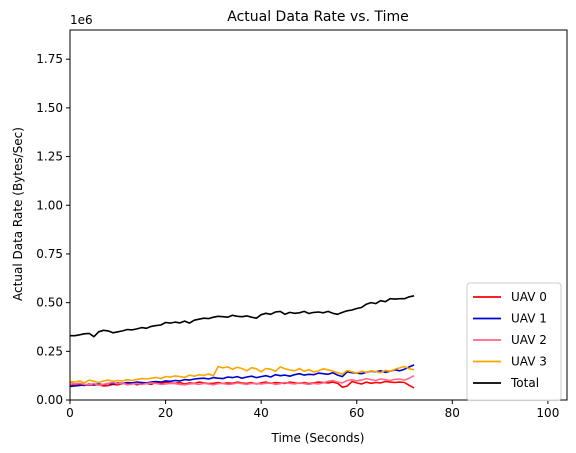 The width and height of the screenshot is (576, 453). Describe the element at coordinates (317, 17) in the screenshot. I see `chart-title: Actual Data Rate vs. Time` at that location.